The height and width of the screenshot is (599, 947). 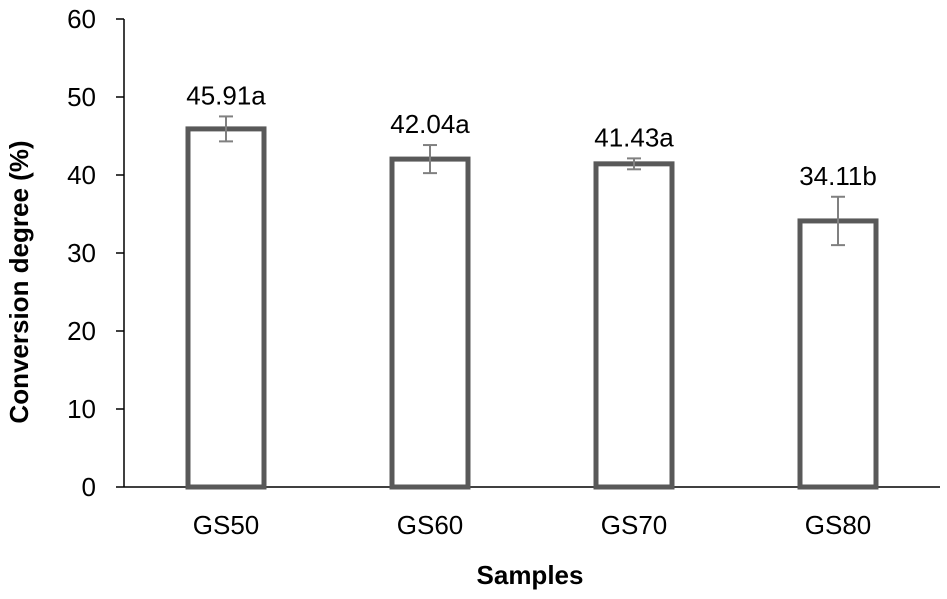 I want to click on x-tick-label: GS70, so click(x=634, y=525).